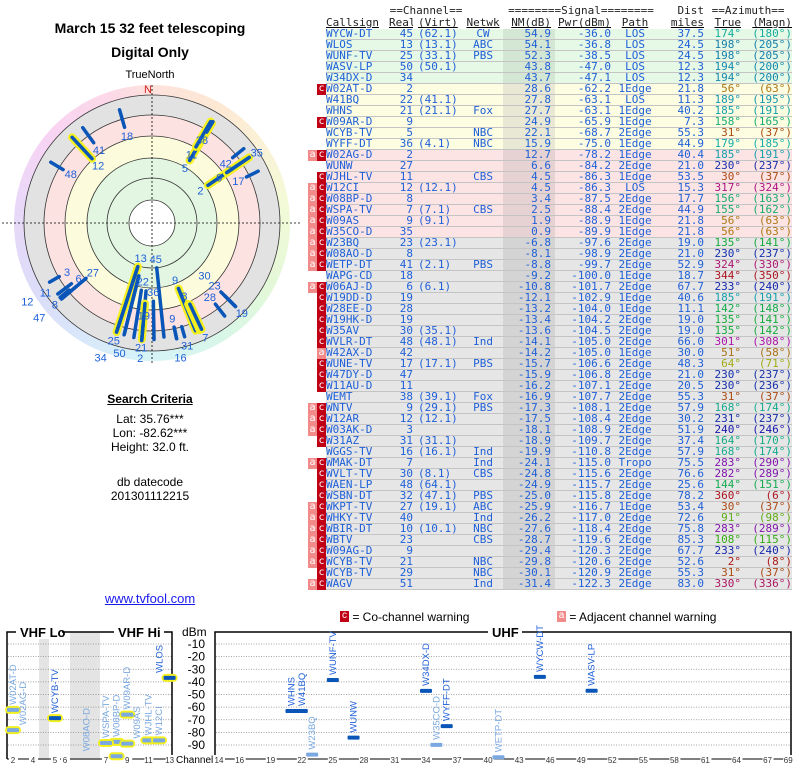 The image size is (800, 768). Describe the element at coordinates (546, 122) in the screenshot. I see `station-row: c W09AR-D 9 24.9 -65.9 1Edge 7.3 158° (165°)` at that location.